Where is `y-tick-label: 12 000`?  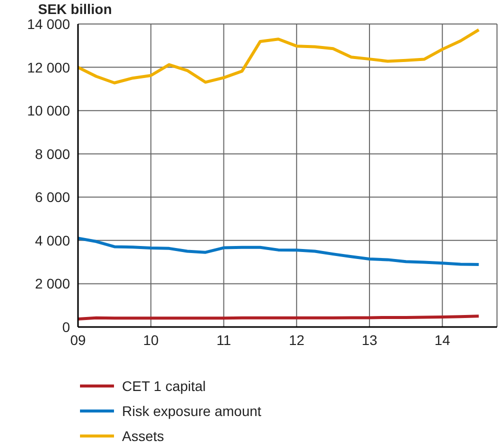
y-tick-label: 12 000 is located at coordinates (48, 67).